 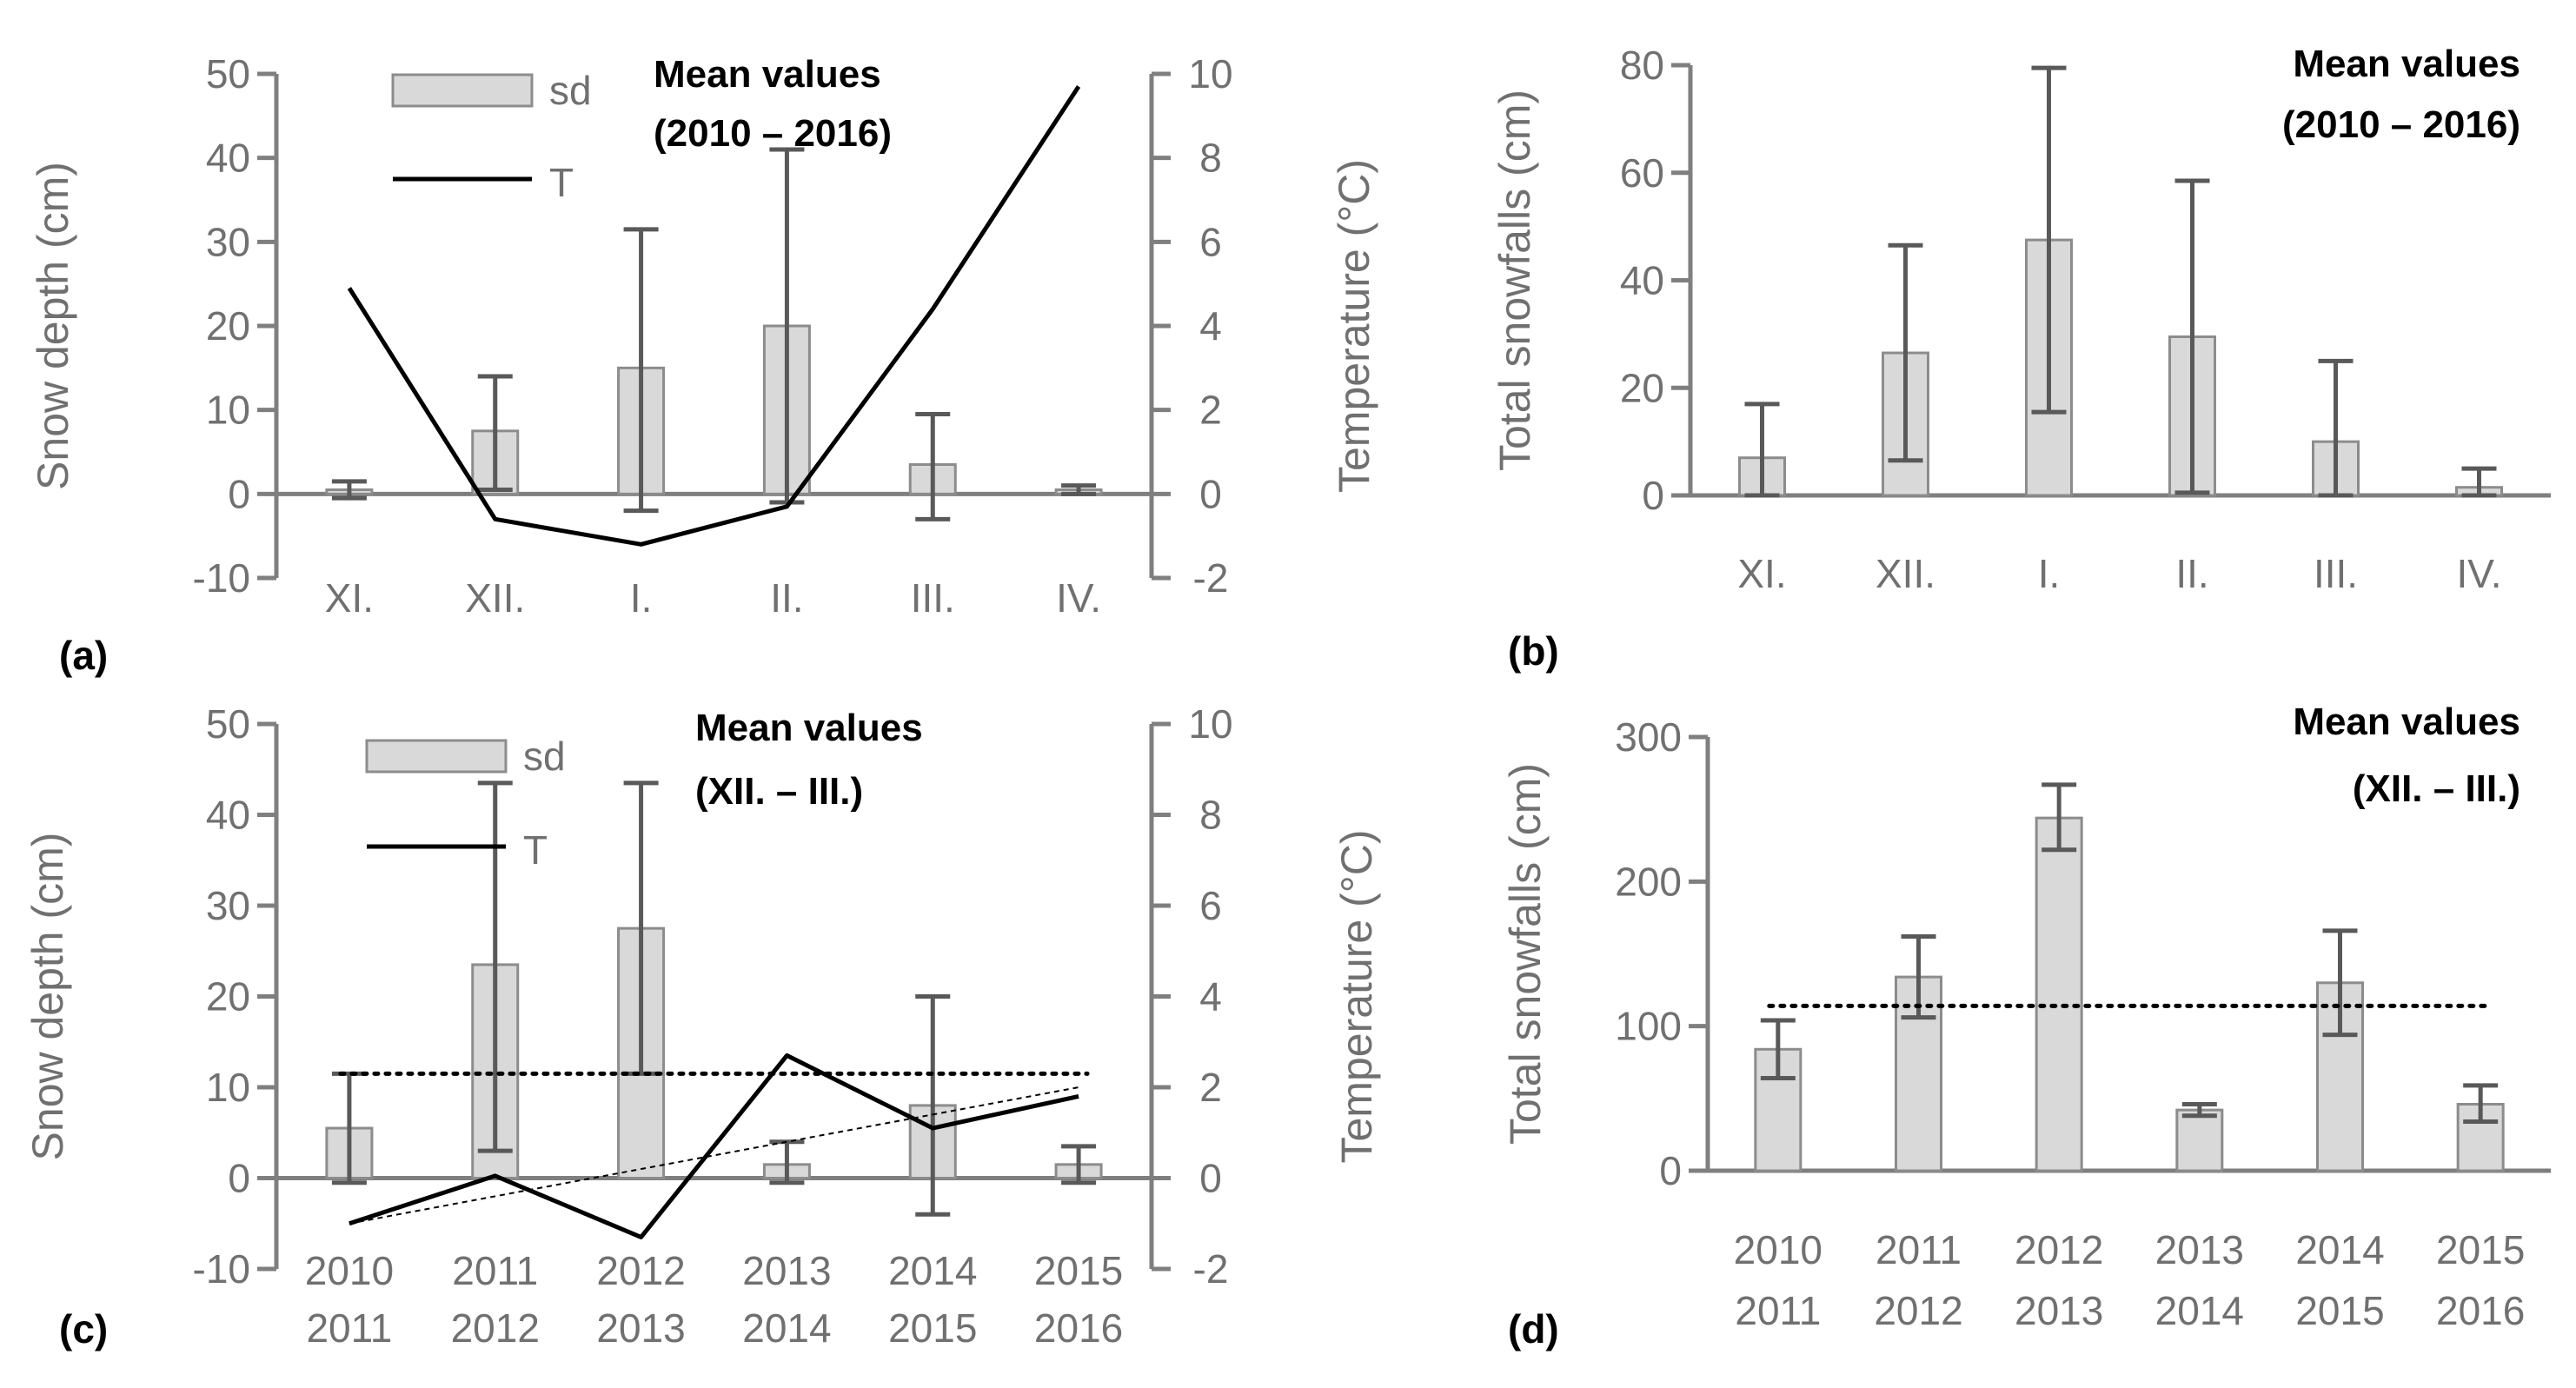 What do you see at coordinates (1642, 173) in the screenshot?
I see `y-tick-label: 60` at bounding box center [1642, 173].